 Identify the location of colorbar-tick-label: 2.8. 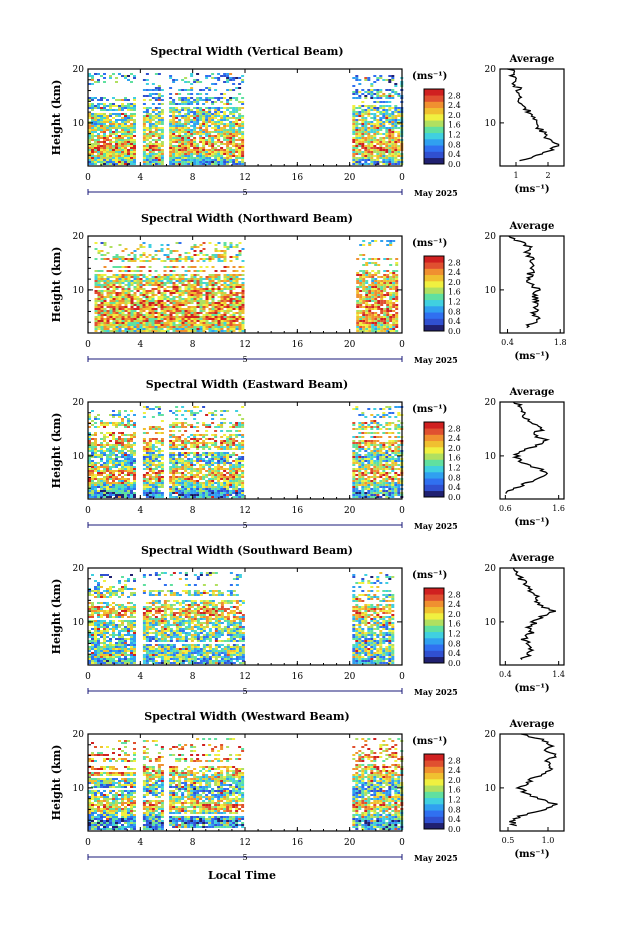
(454, 95).